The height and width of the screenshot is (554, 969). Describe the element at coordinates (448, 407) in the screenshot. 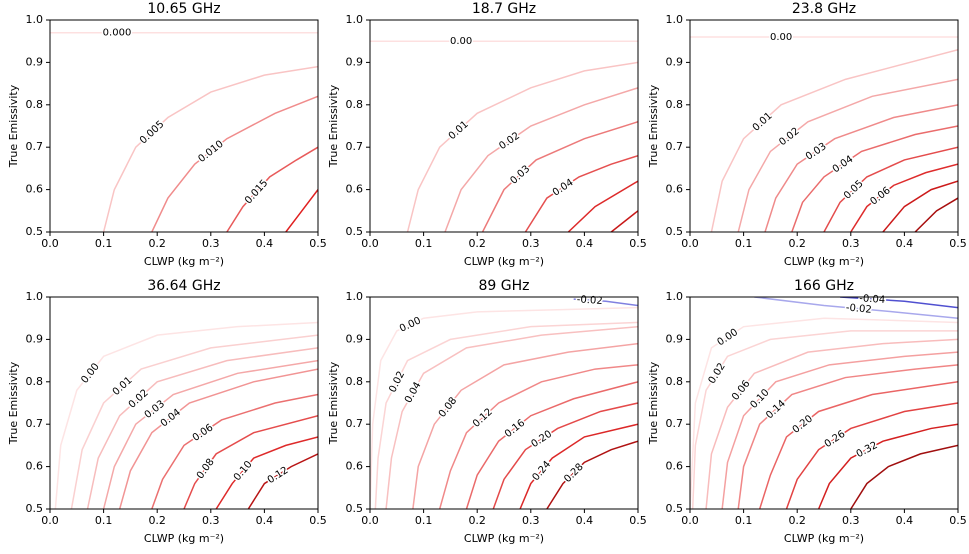

I see `contour-label: 0.08` at that location.